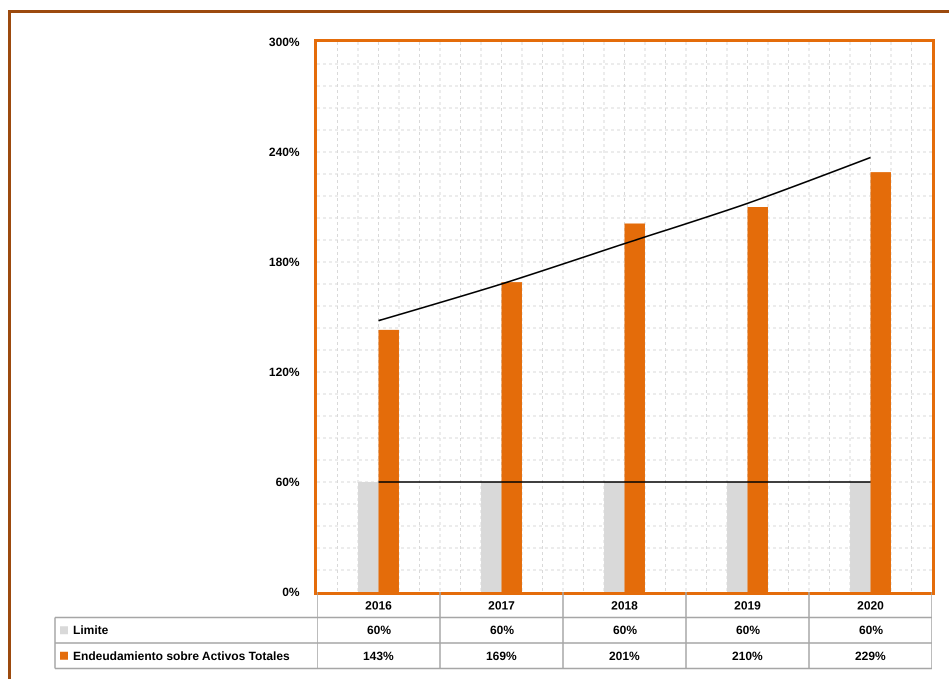  I want to click on legend-label: Endeudamiento sobre Activos Totales, so click(181, 656).